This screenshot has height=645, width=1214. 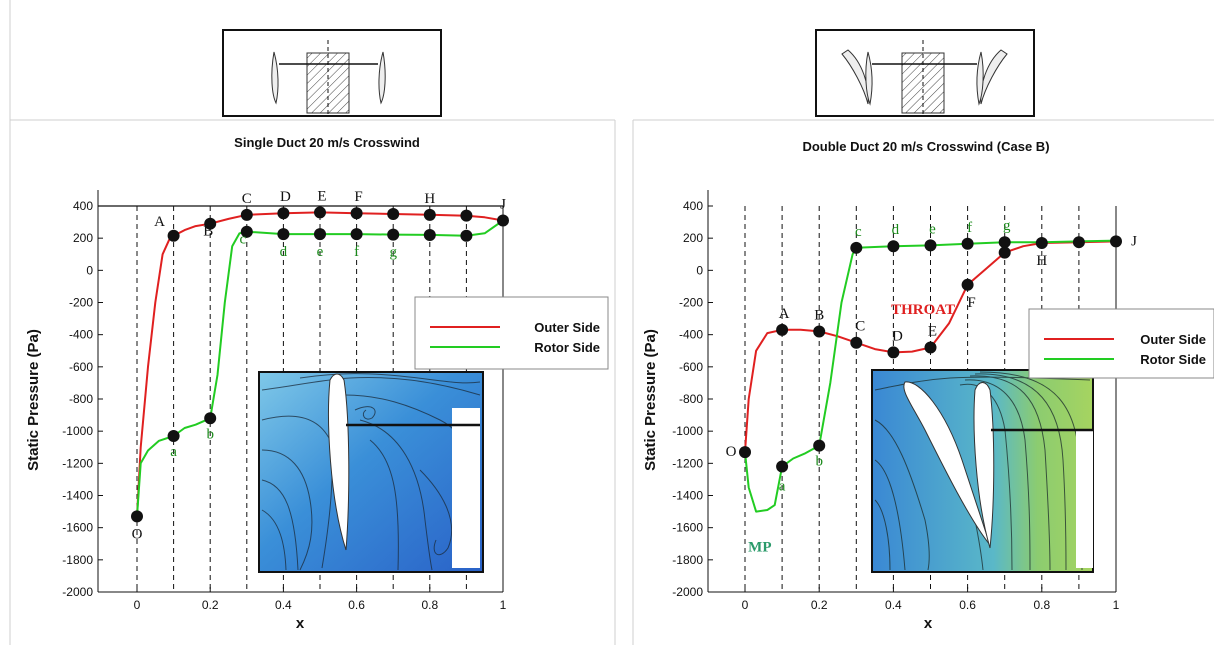 What do you see at coordinates (925, 73) in the screenshot?
I see `schematic-double-duct` at bounding box center [925, 73].